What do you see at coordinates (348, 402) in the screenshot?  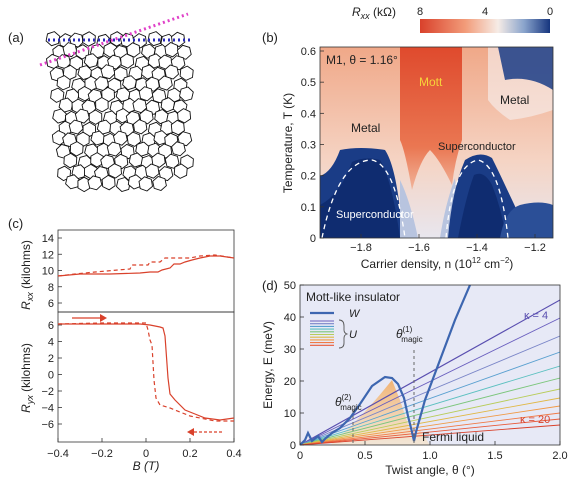 I see `theta-magic-2: θ(2) magic` at bounding box center [348, 402].